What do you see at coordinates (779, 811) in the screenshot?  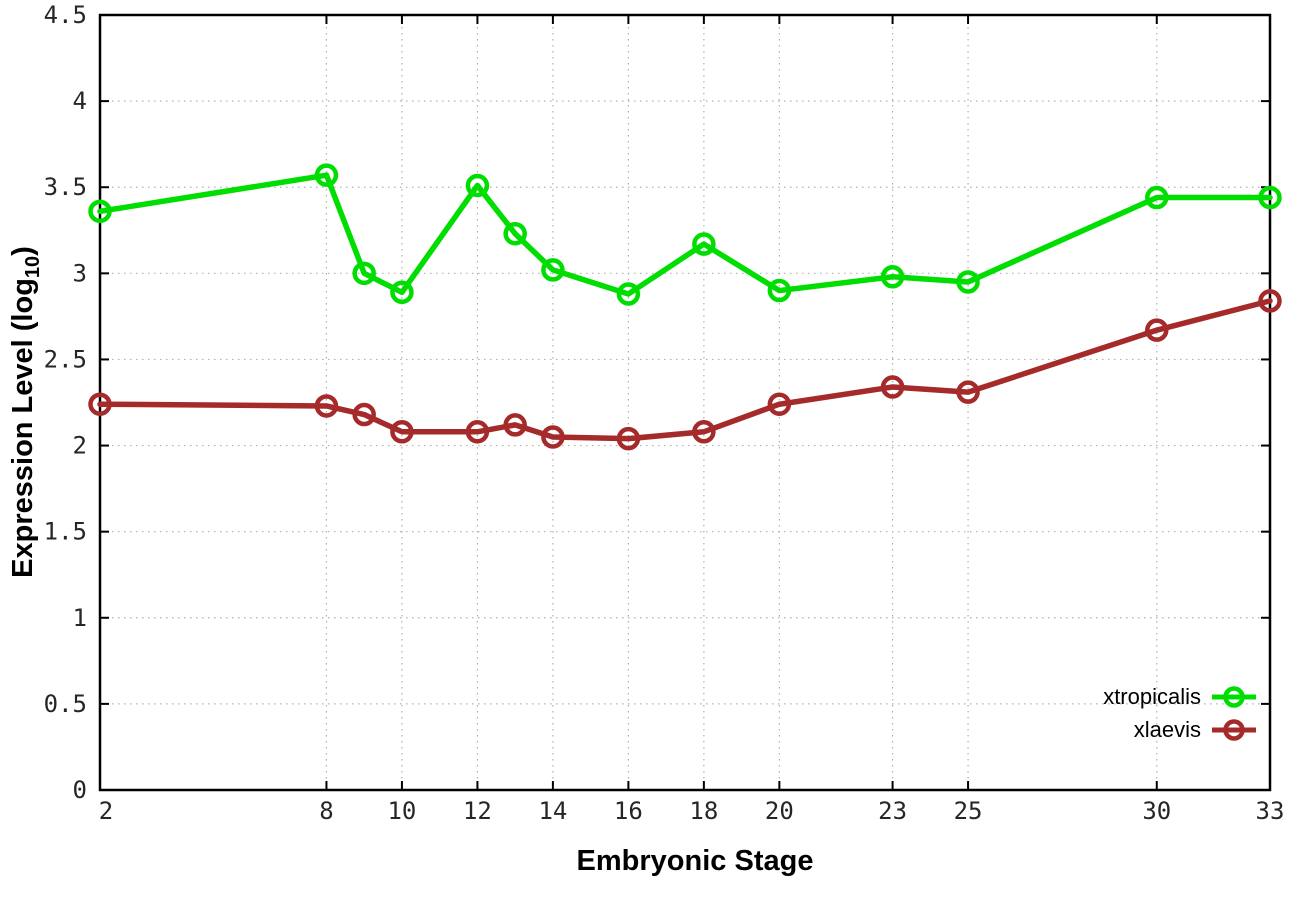 I see `svg-text: 20` at bounding box center [779, 811].